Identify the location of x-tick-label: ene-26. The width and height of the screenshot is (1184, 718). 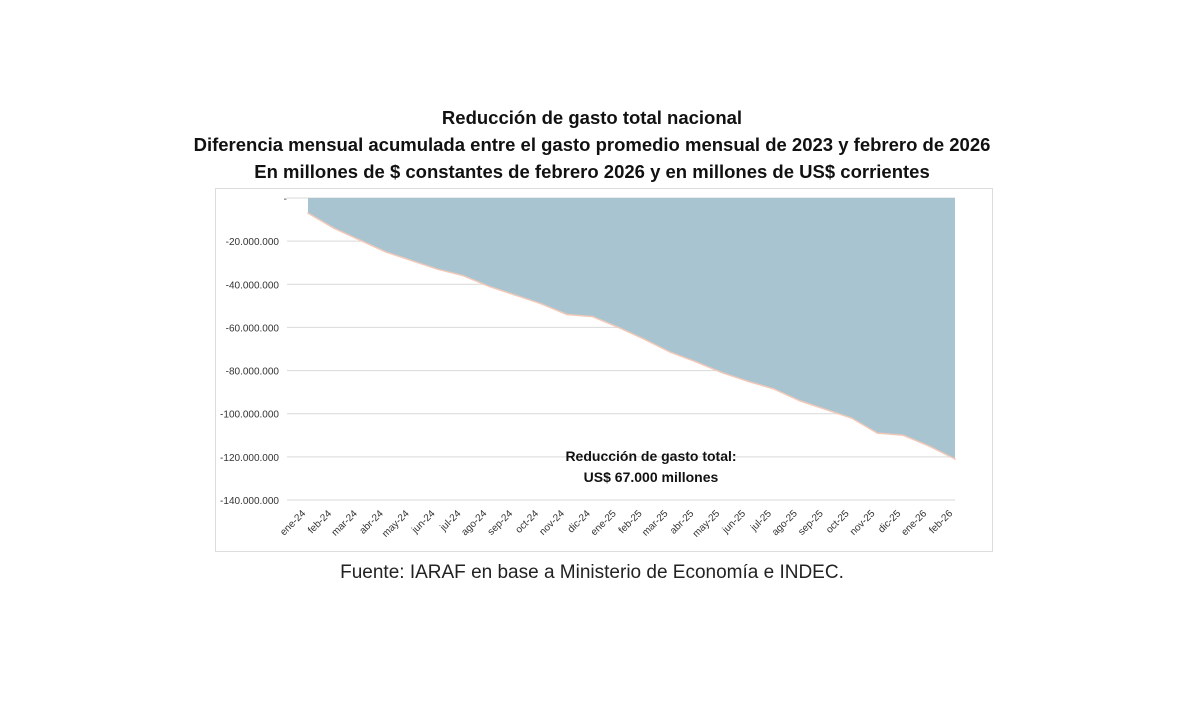
(914, 523).